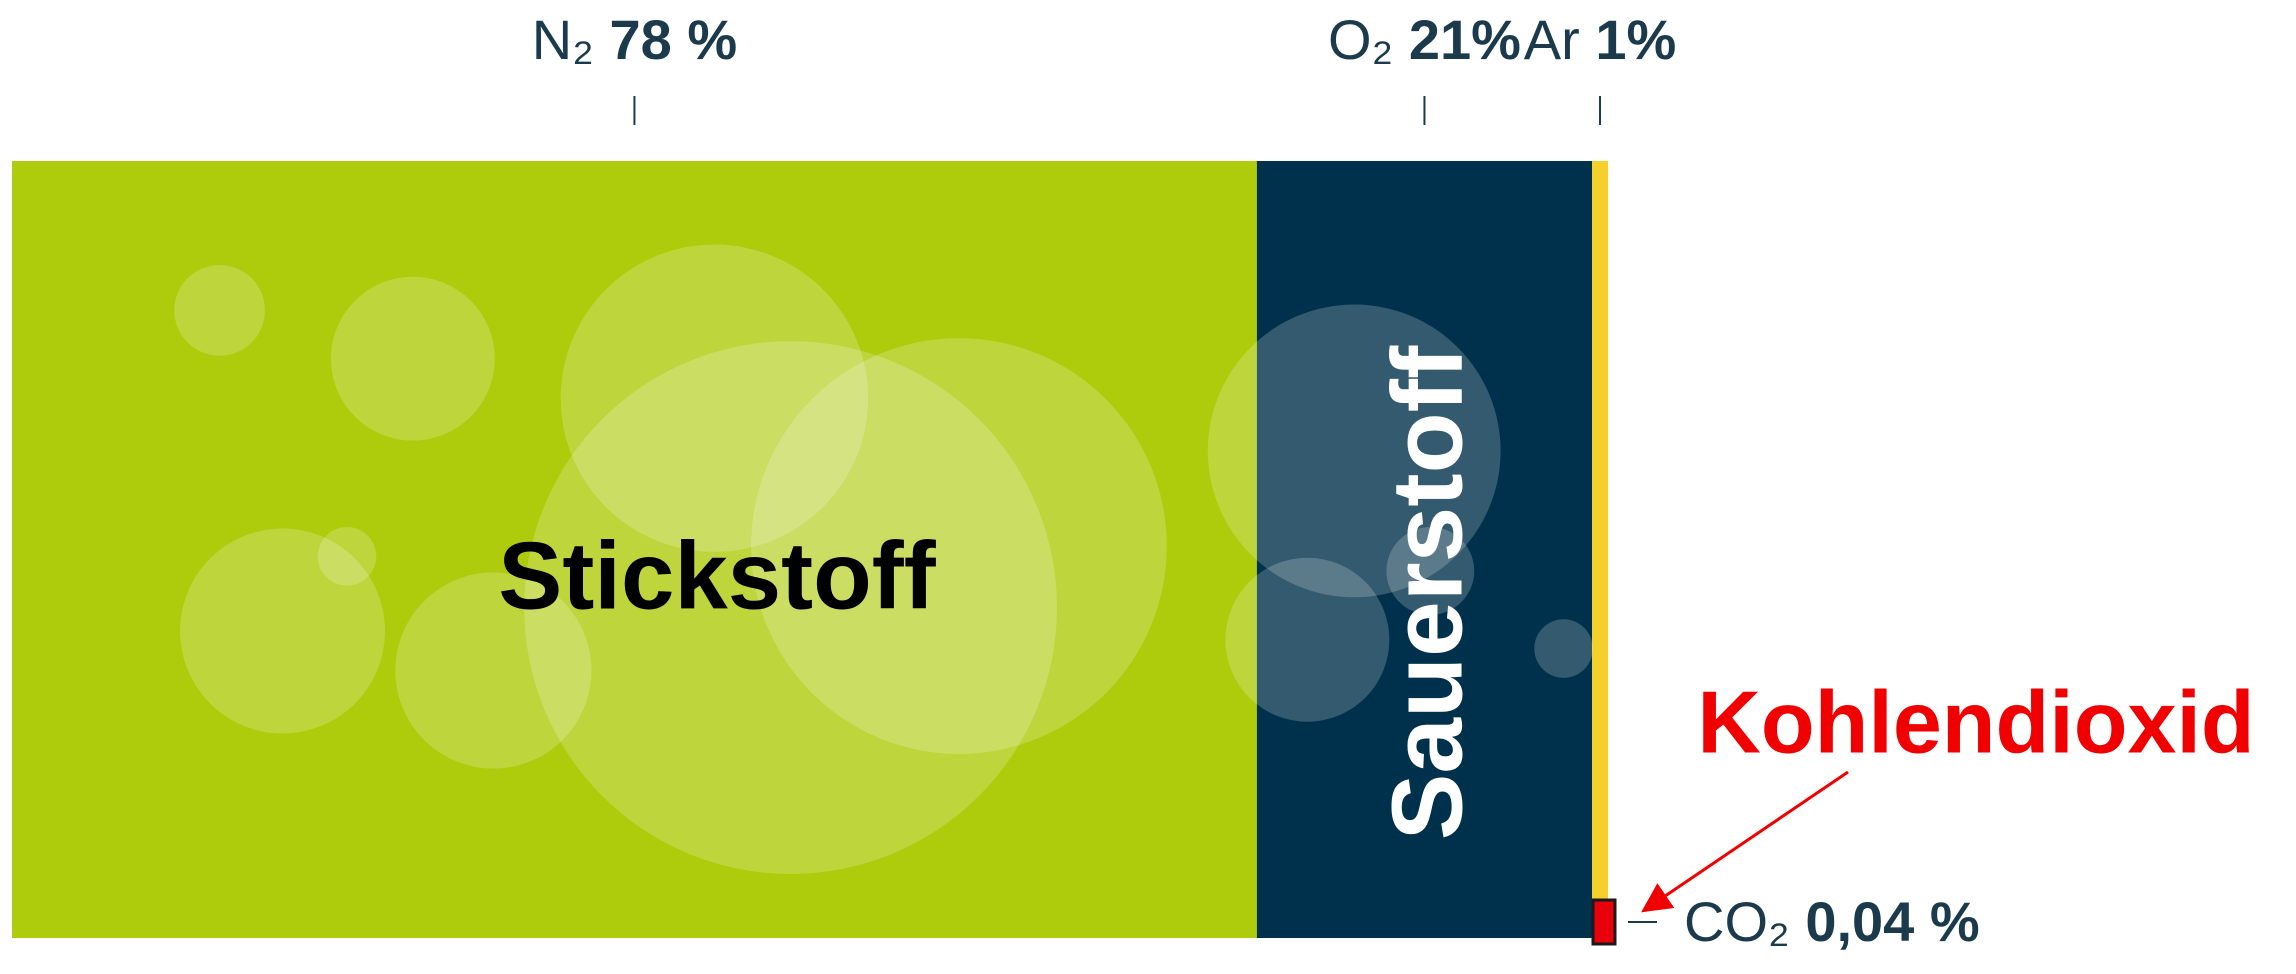 The height and width of the screenshot is (974, 2296). Describe the element at coordinates (1360, 39) in the screenshot. I see `series-name: O₂` at that location.